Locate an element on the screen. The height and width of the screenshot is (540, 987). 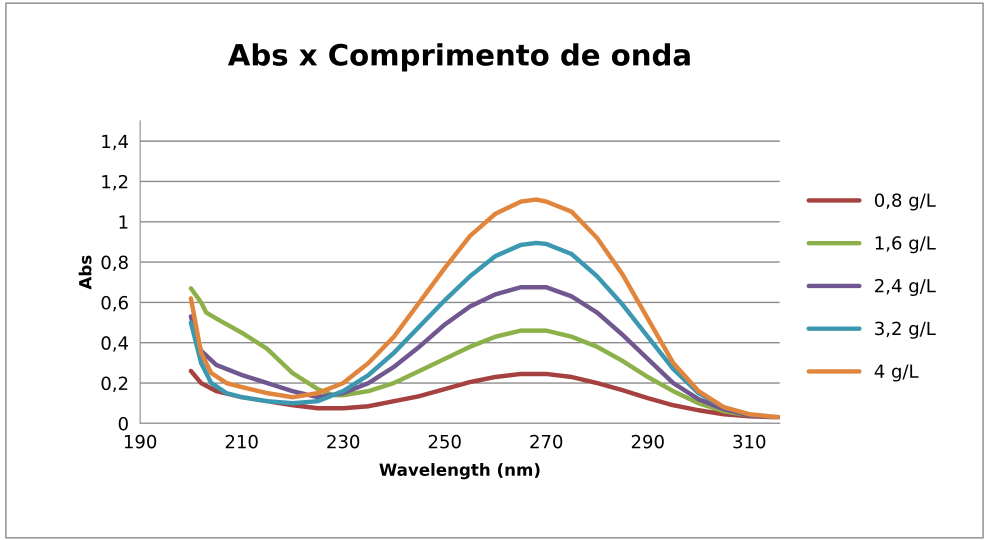
legend-label: 4 g/L is located at coordinates (896, 373).